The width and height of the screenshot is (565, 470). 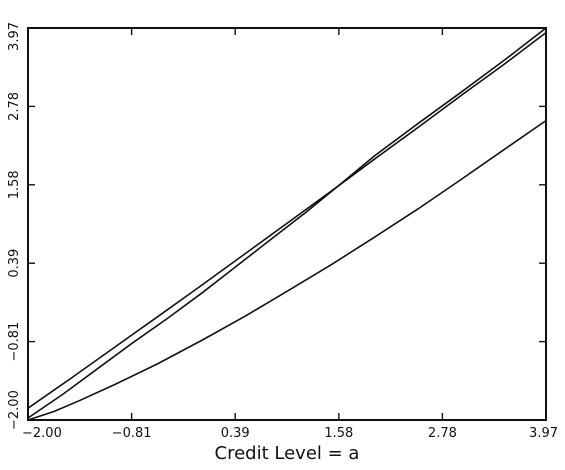 I want to click on x-tick-label: 3.97, so click(x=543, y=433).